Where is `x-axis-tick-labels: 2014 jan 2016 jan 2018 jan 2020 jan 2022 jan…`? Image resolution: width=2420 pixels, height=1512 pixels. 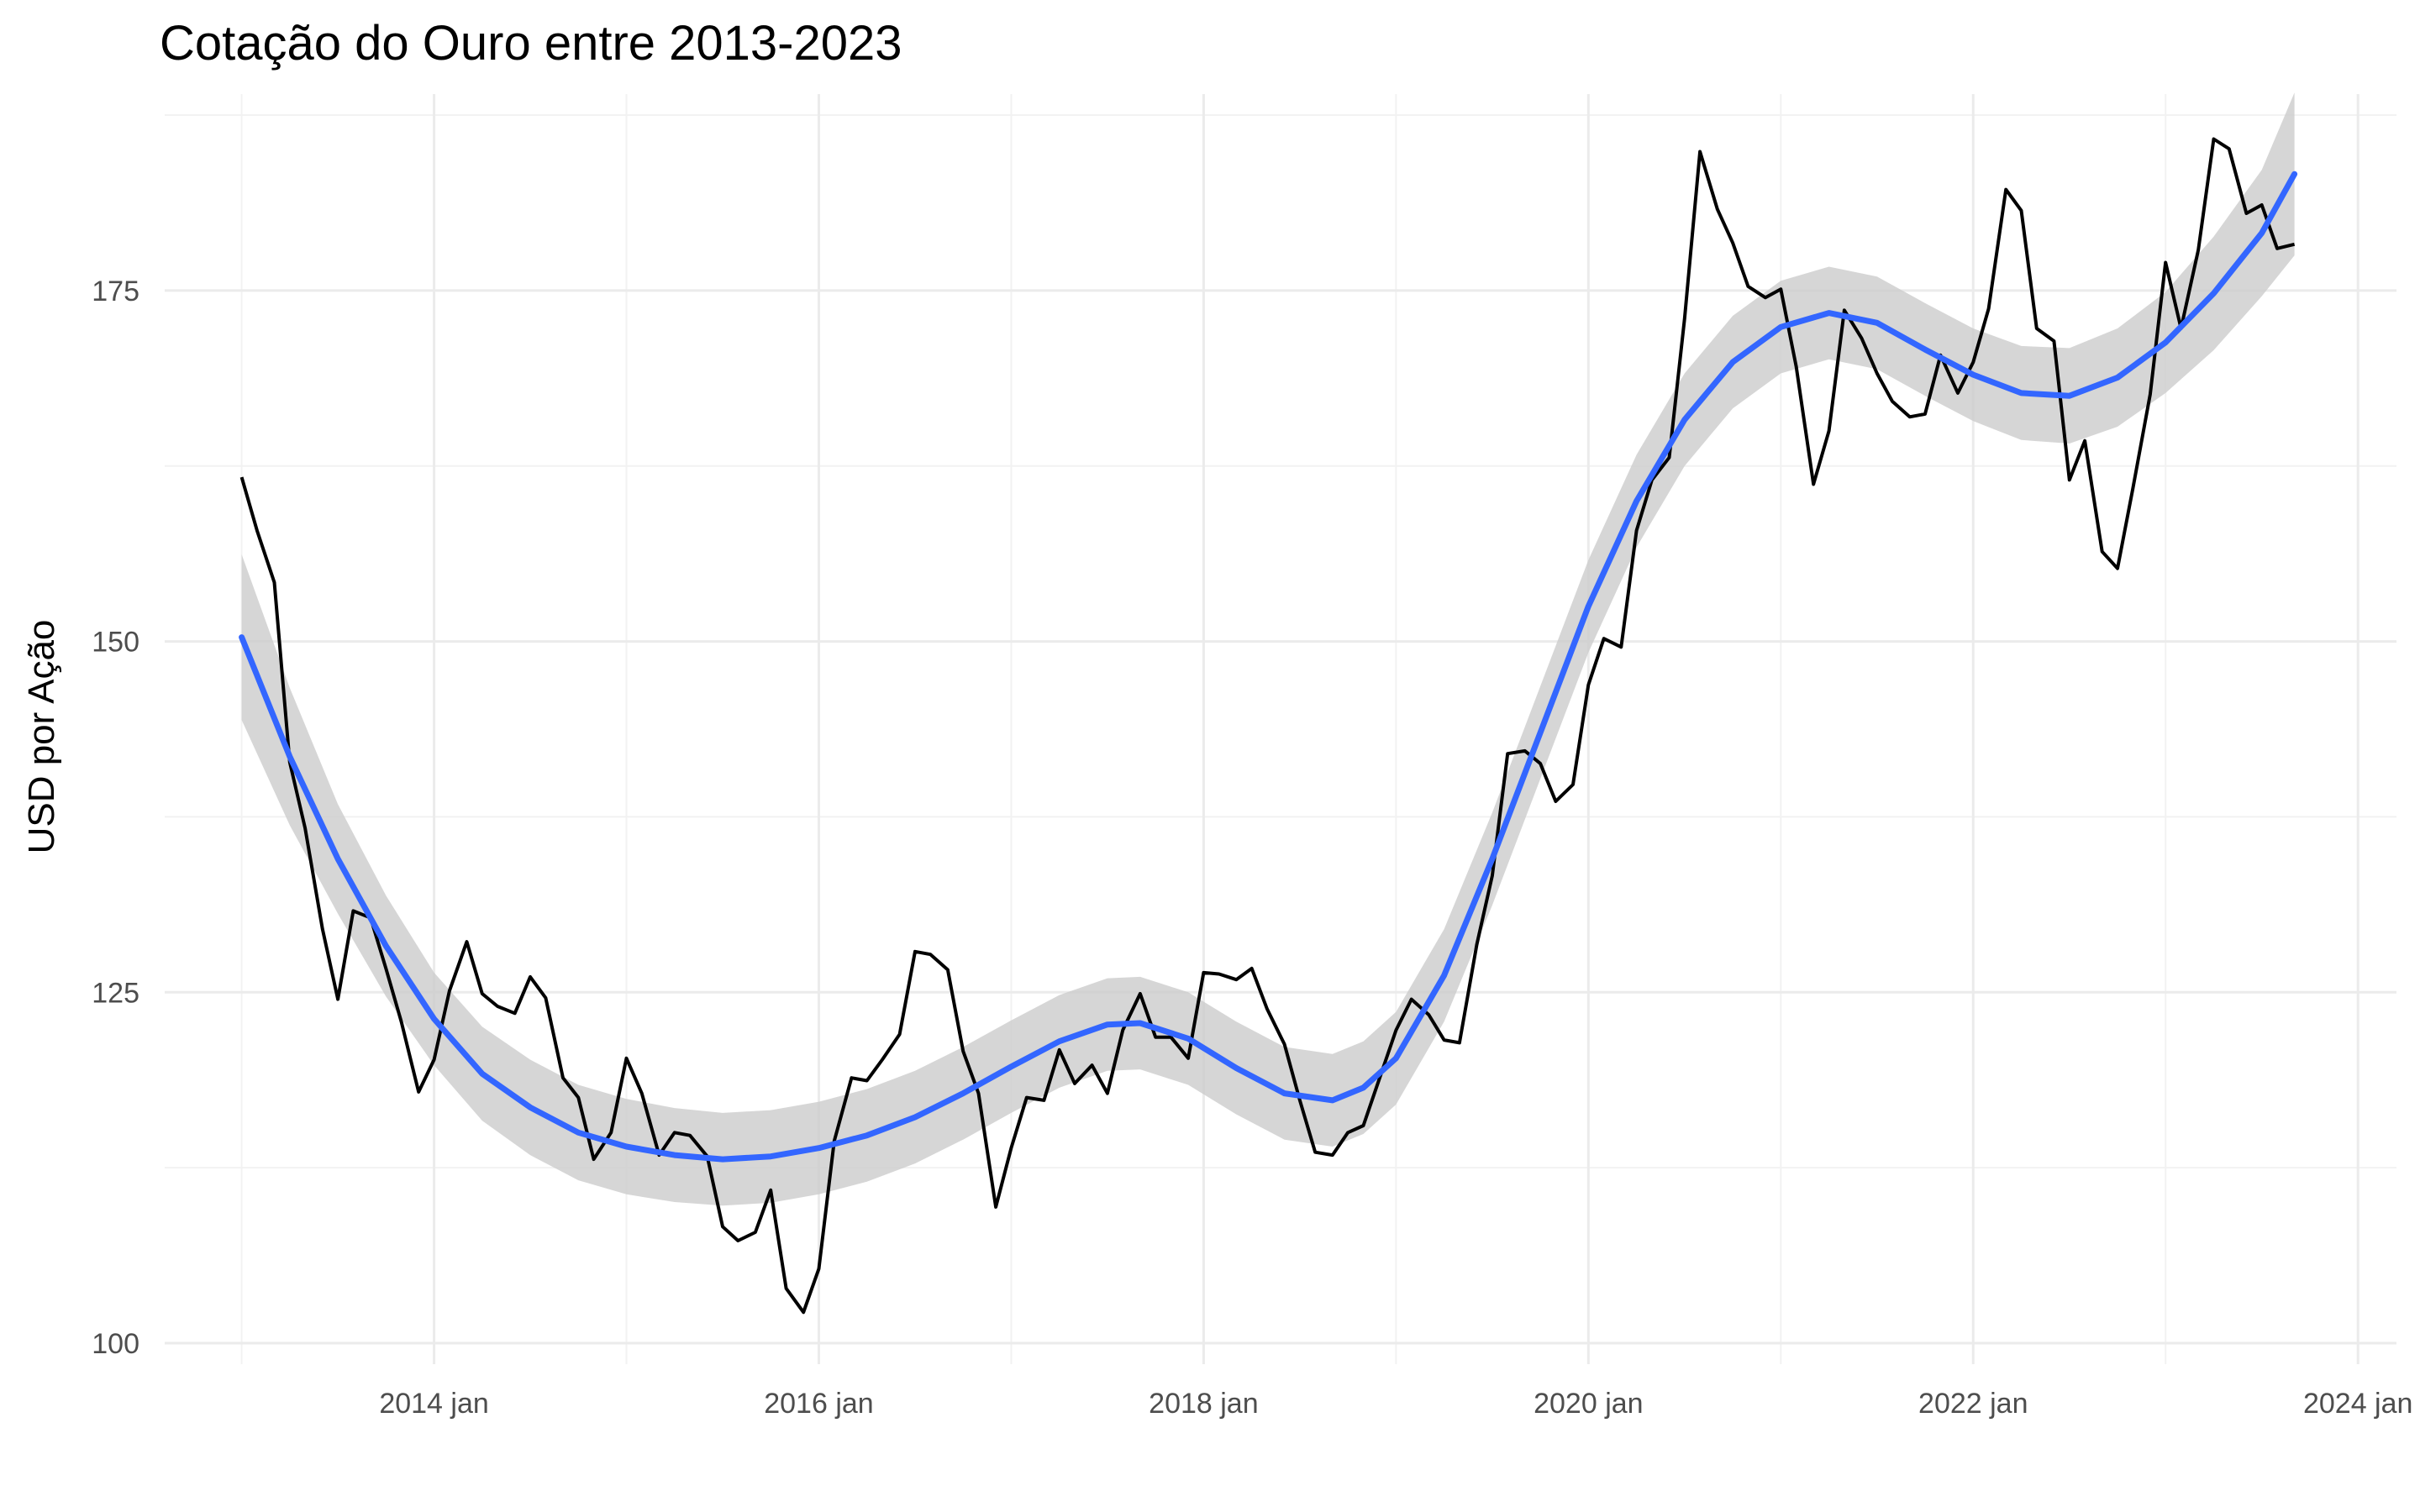 x-axis-tick-labels: 2014 jan 2016 jan 2018 jan 2020 jan 2022 jan… is located at coordinates (1395, 1404).